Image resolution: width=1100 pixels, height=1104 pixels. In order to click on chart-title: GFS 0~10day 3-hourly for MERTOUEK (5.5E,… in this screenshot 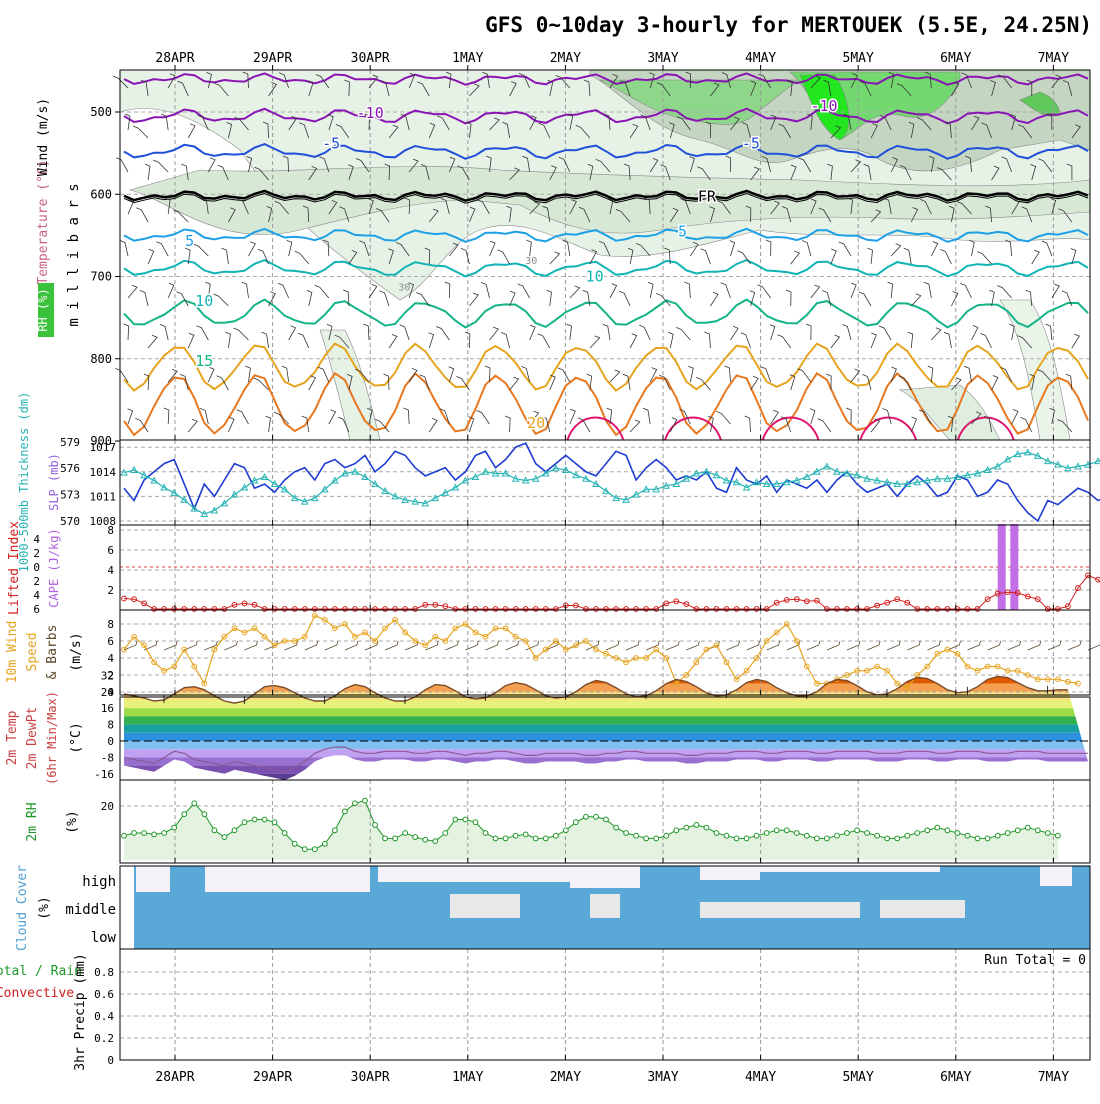, I will do `click(788, 25)`.